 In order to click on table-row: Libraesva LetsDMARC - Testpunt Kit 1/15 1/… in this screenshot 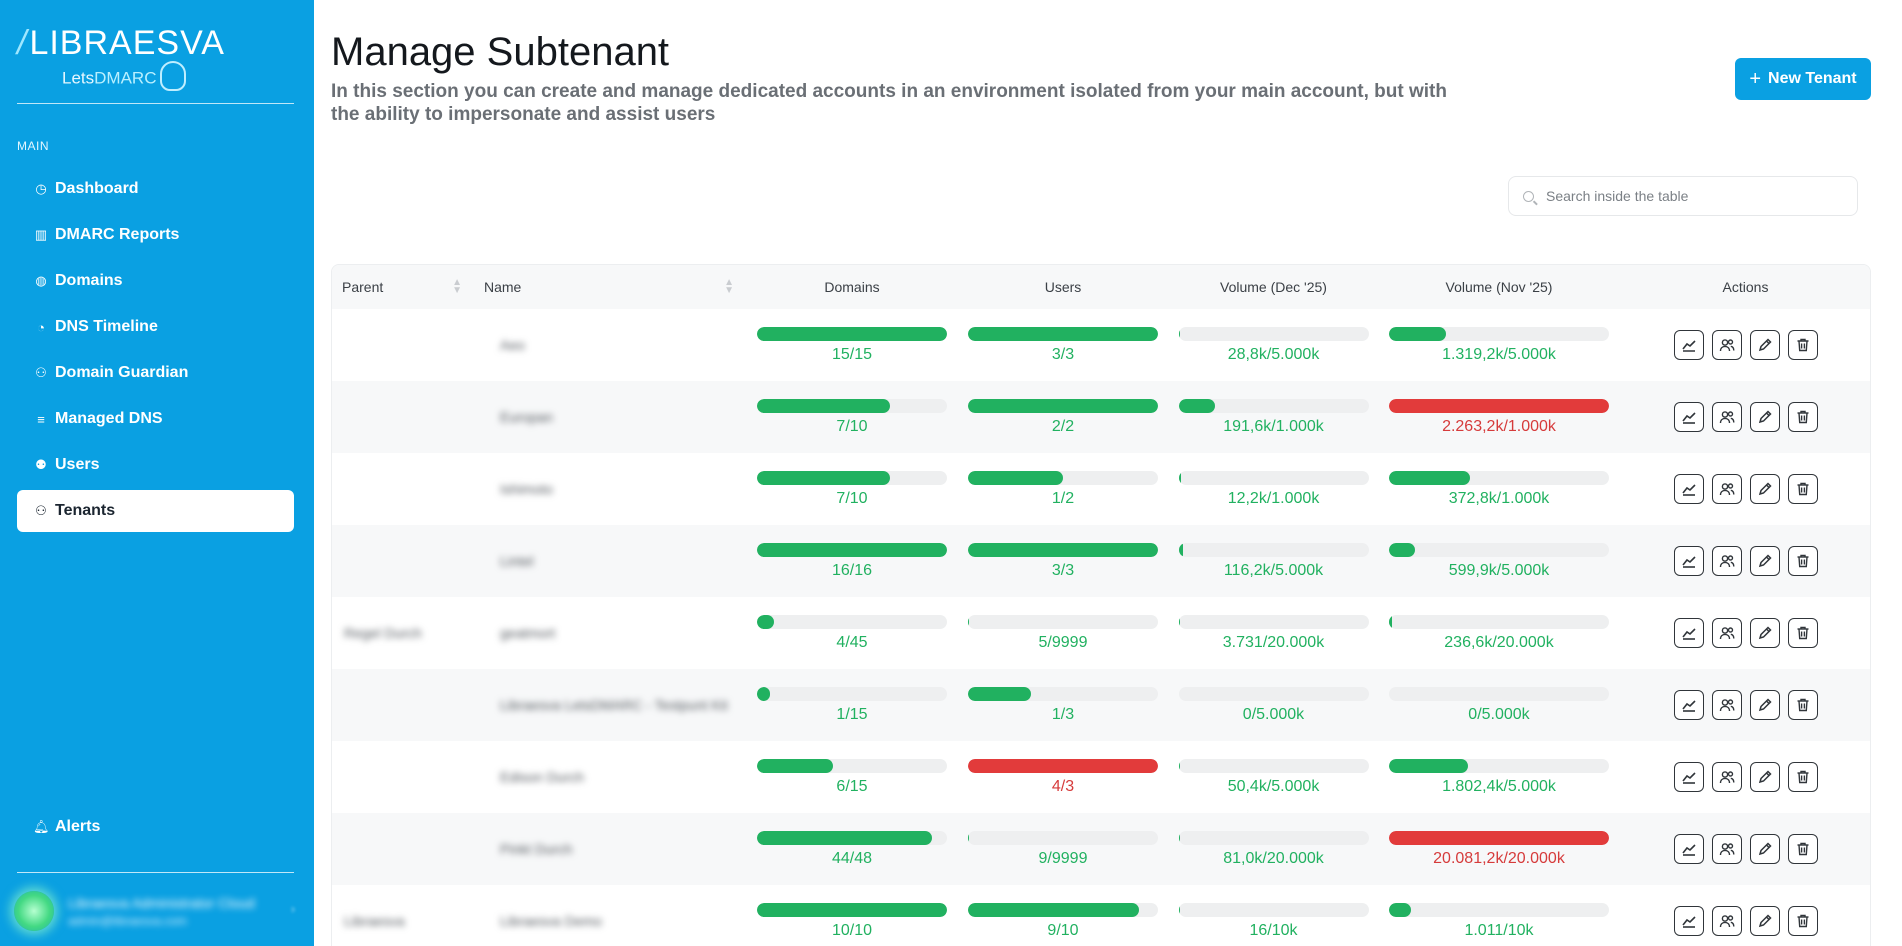, I will do `click(1101, 705)`.